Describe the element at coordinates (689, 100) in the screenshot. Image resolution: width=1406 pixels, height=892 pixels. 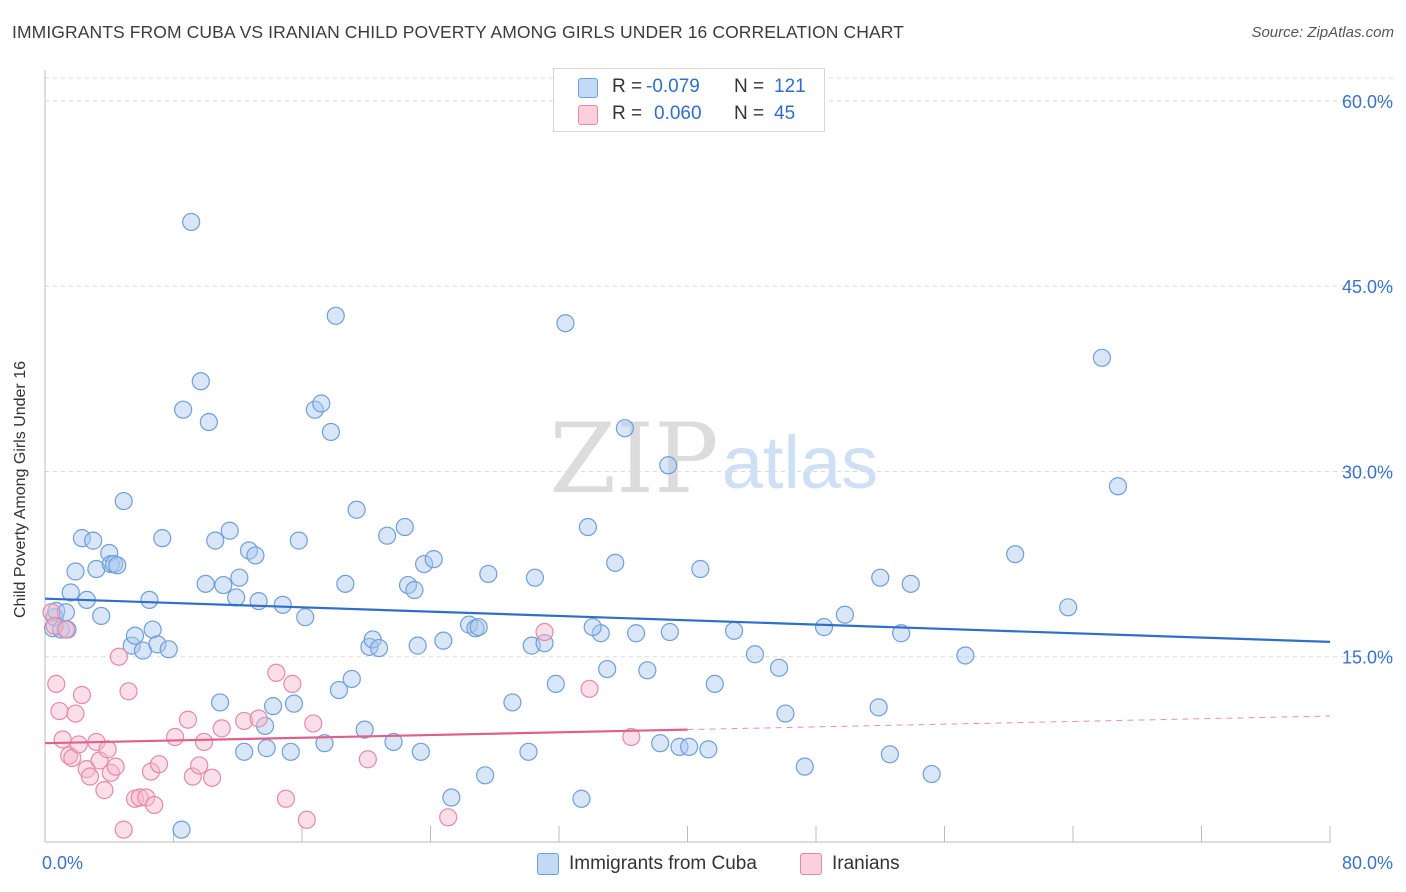
I see `correlation-legend: R = -0.079 N = 121 R = 0.060 N = 45` at that location.